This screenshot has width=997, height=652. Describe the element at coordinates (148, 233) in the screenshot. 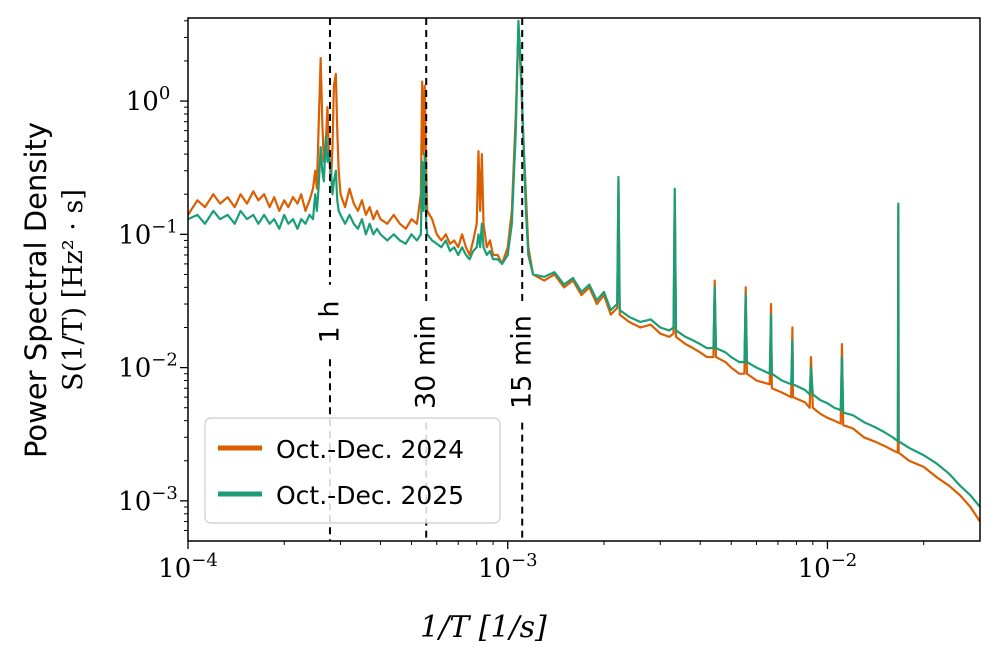

I see `y-tick-label: 10⁻¹` at that location.